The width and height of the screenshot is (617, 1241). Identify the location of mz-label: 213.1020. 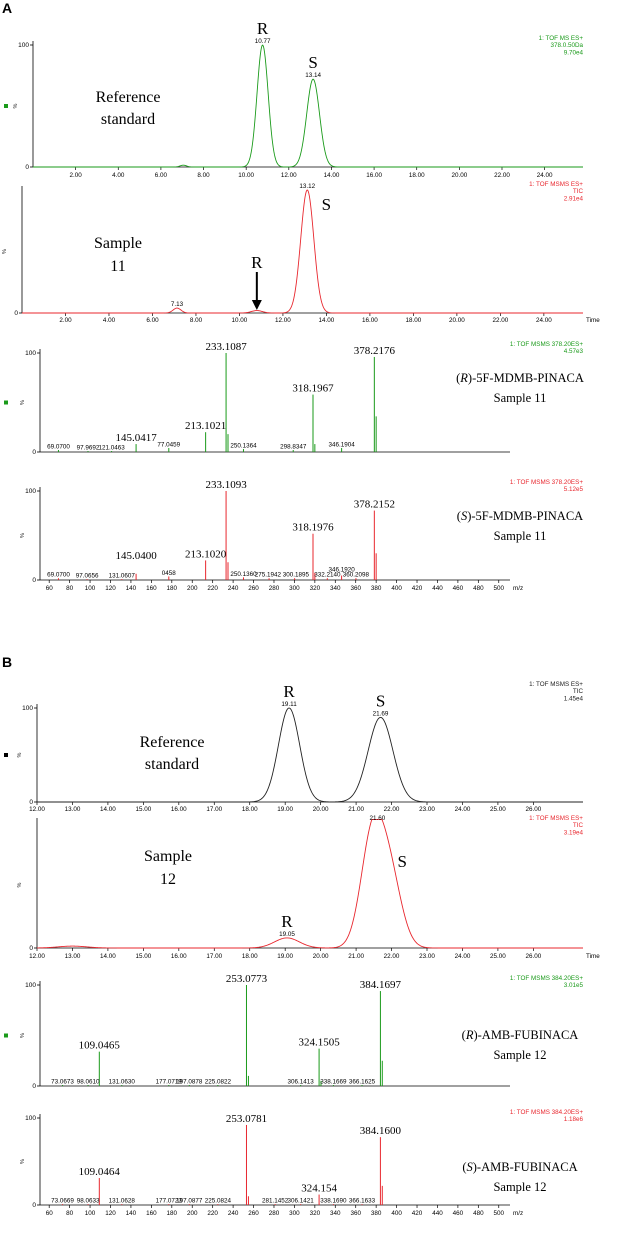
(206, 554).